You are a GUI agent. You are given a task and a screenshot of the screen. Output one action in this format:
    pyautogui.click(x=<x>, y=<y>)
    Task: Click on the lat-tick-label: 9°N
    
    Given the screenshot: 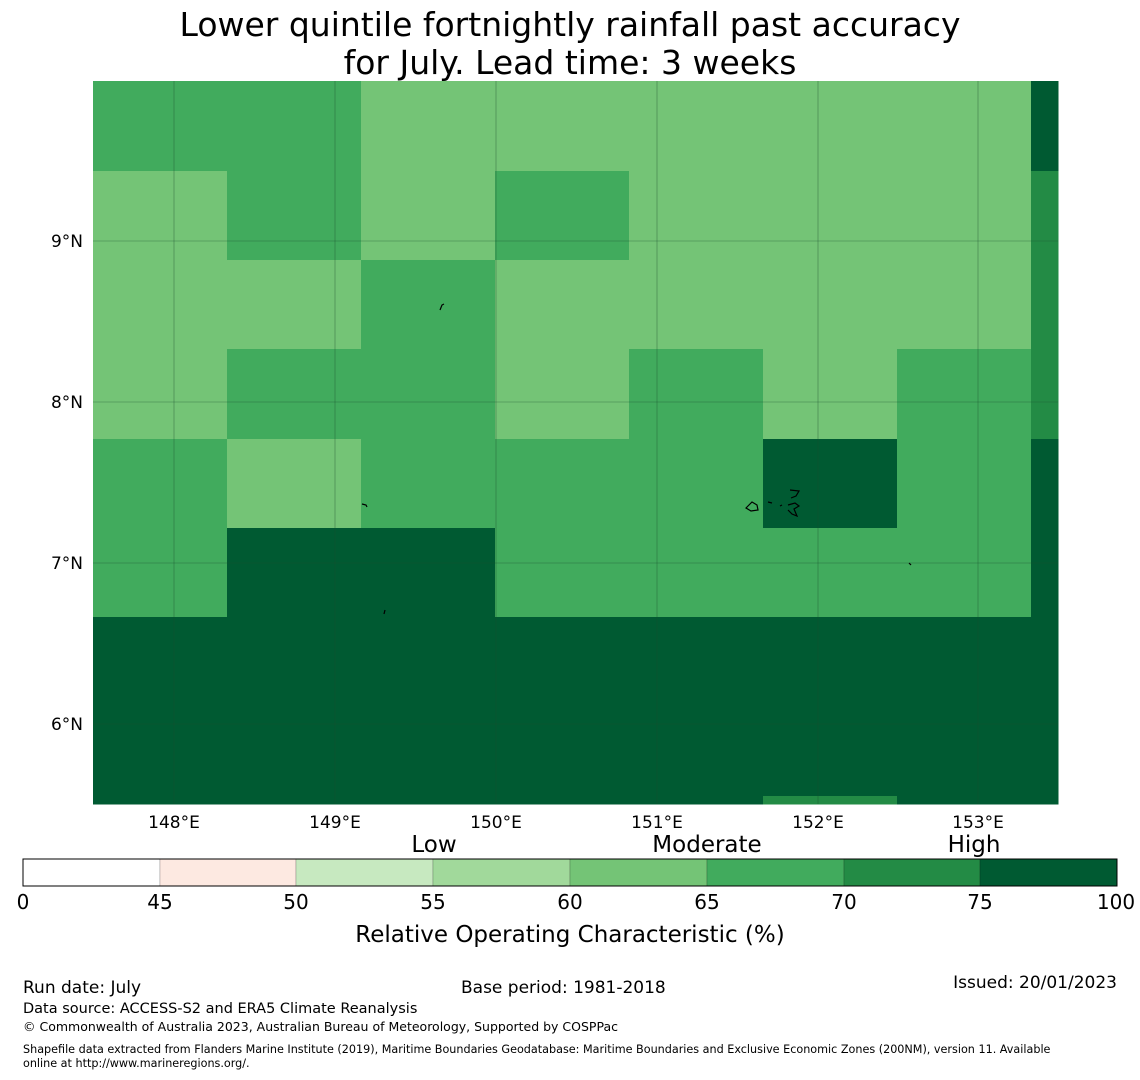 What is the action you would take?
    pyautogui.click(x=67, y=242)
    